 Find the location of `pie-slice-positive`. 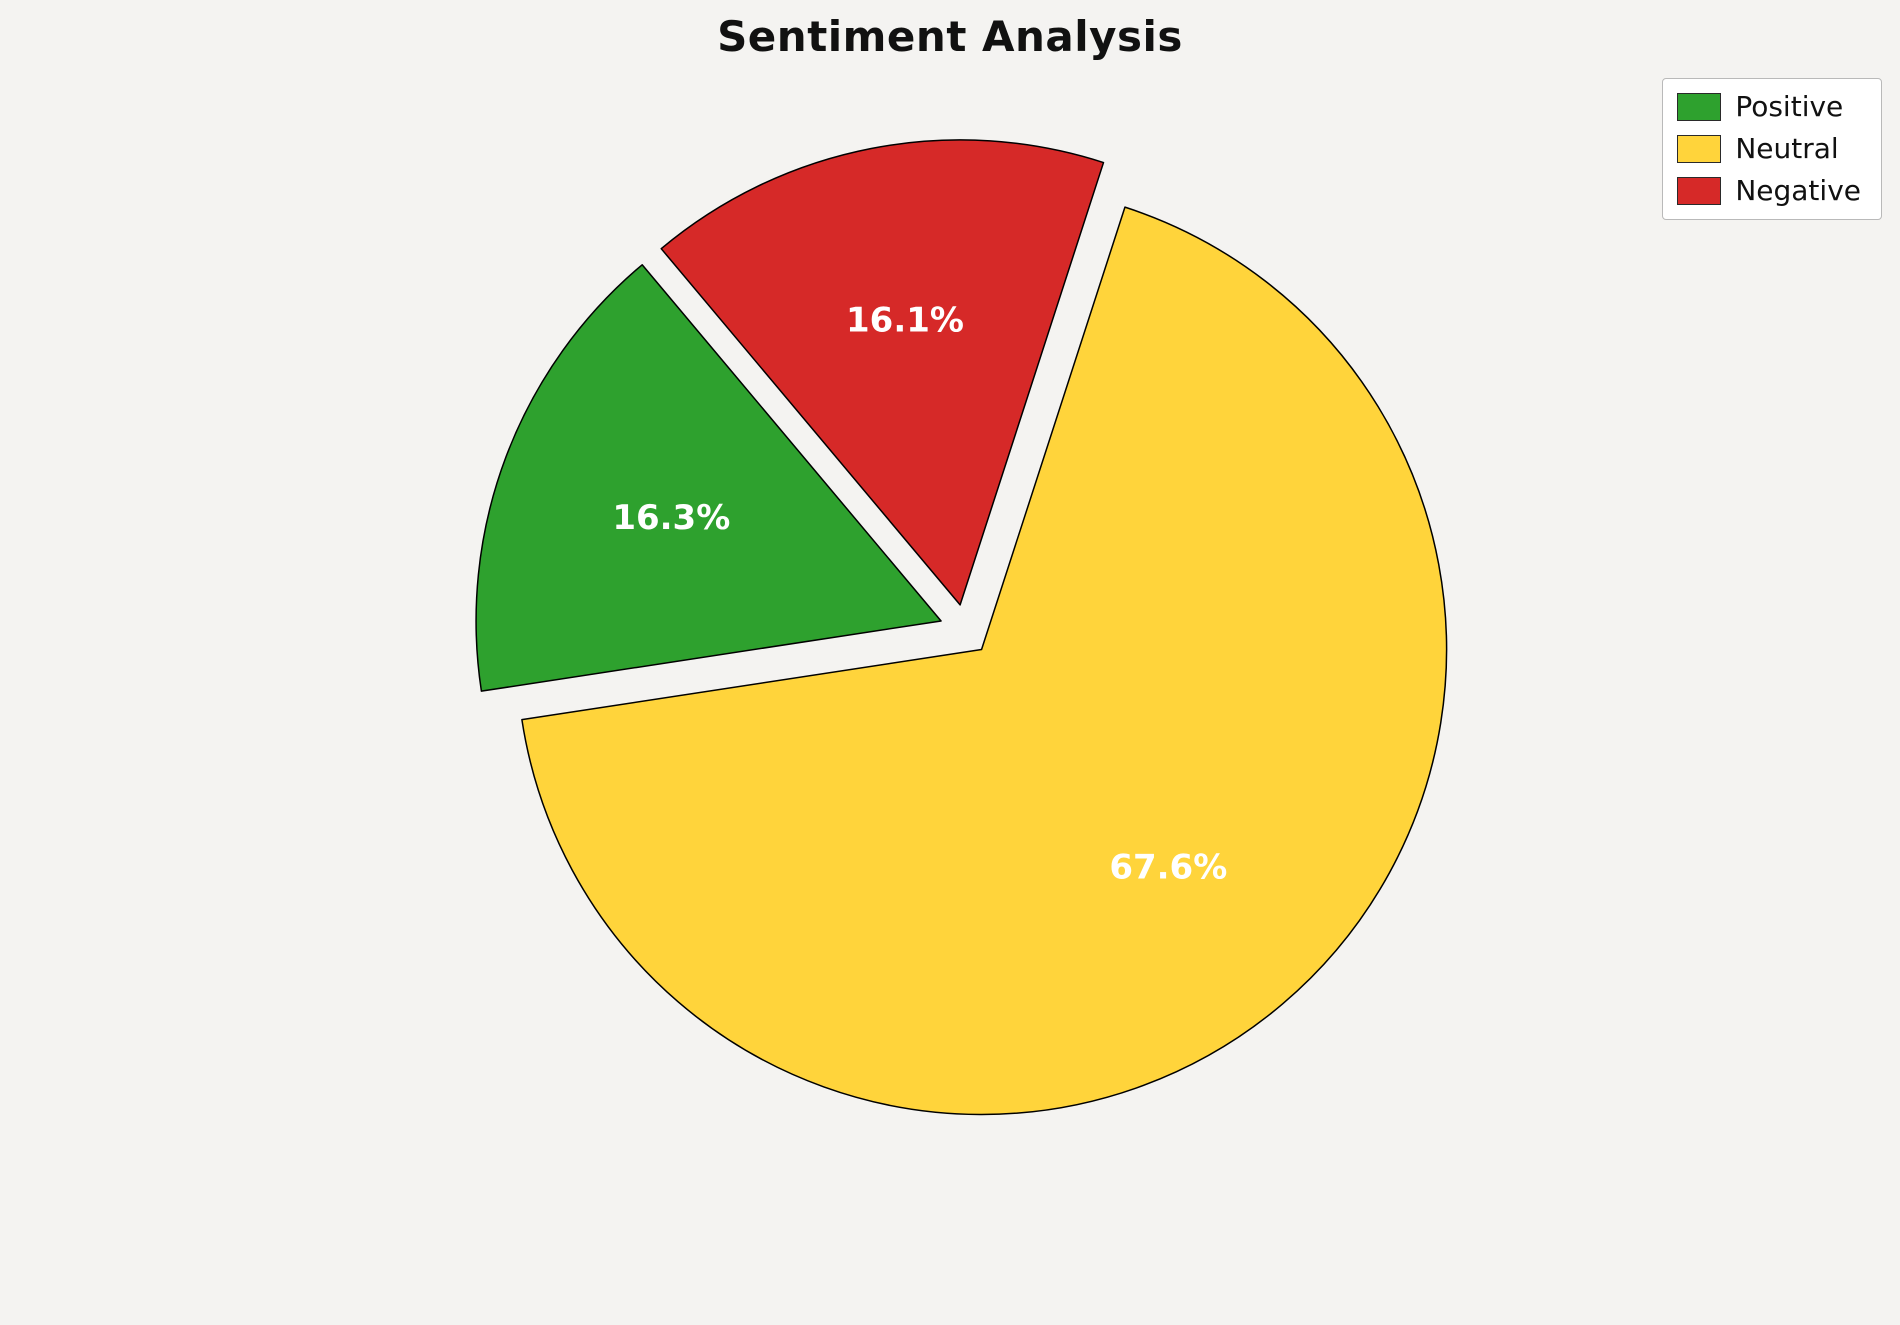

pie-slice-positive is located at coordinates (708, 478).